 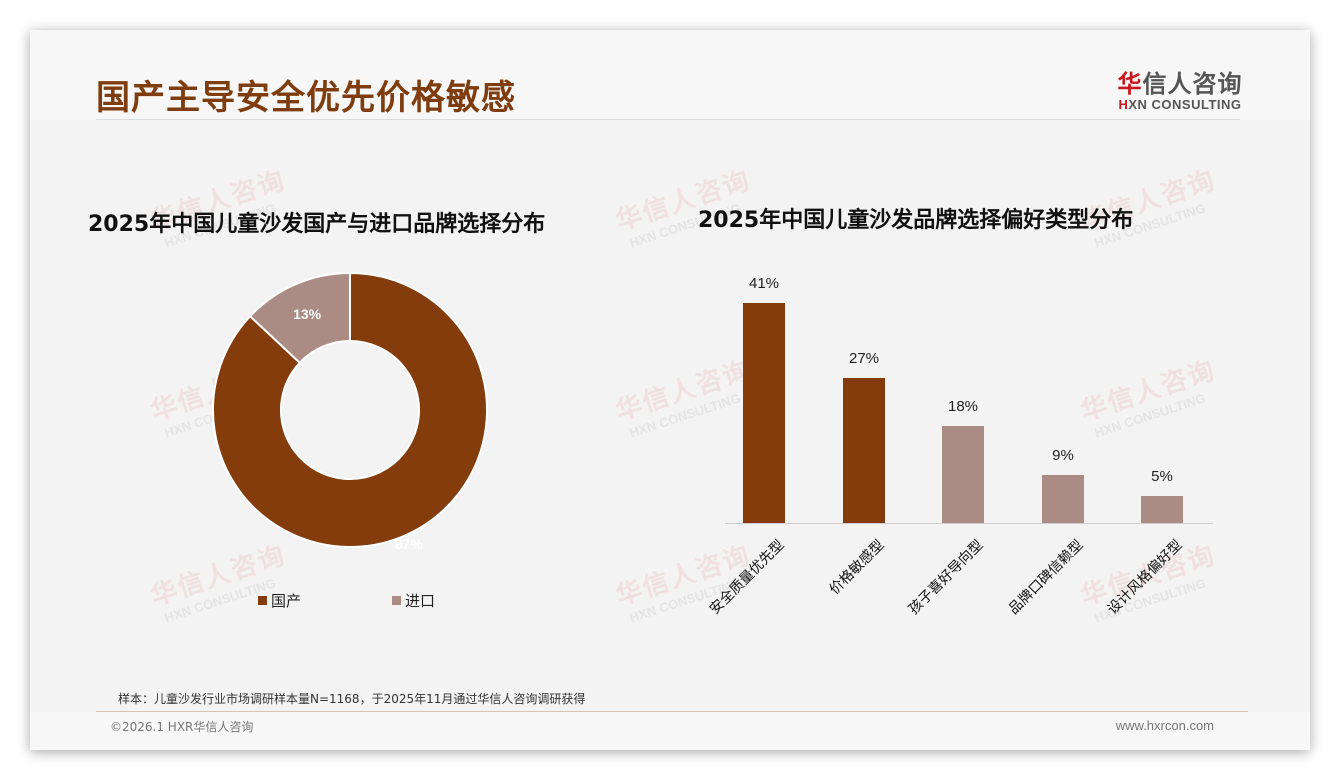 What do you see at coordinates (1192, 84) in the screenshot?
I see `logo-chinese-rest: 信人咨询` at bounding box center [1192, 84].